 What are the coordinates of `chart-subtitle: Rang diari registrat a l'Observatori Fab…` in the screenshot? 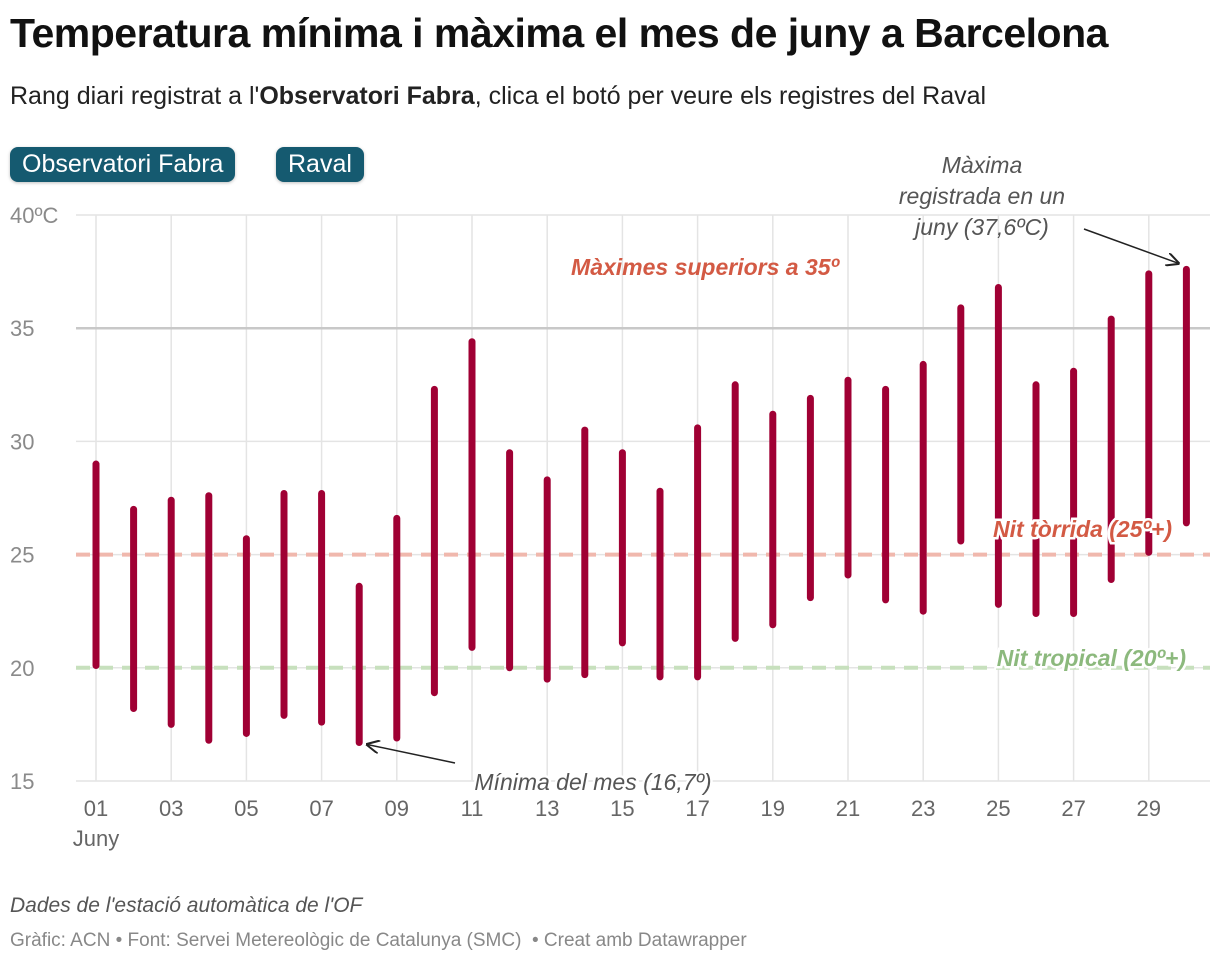 It's located at (498, 96).